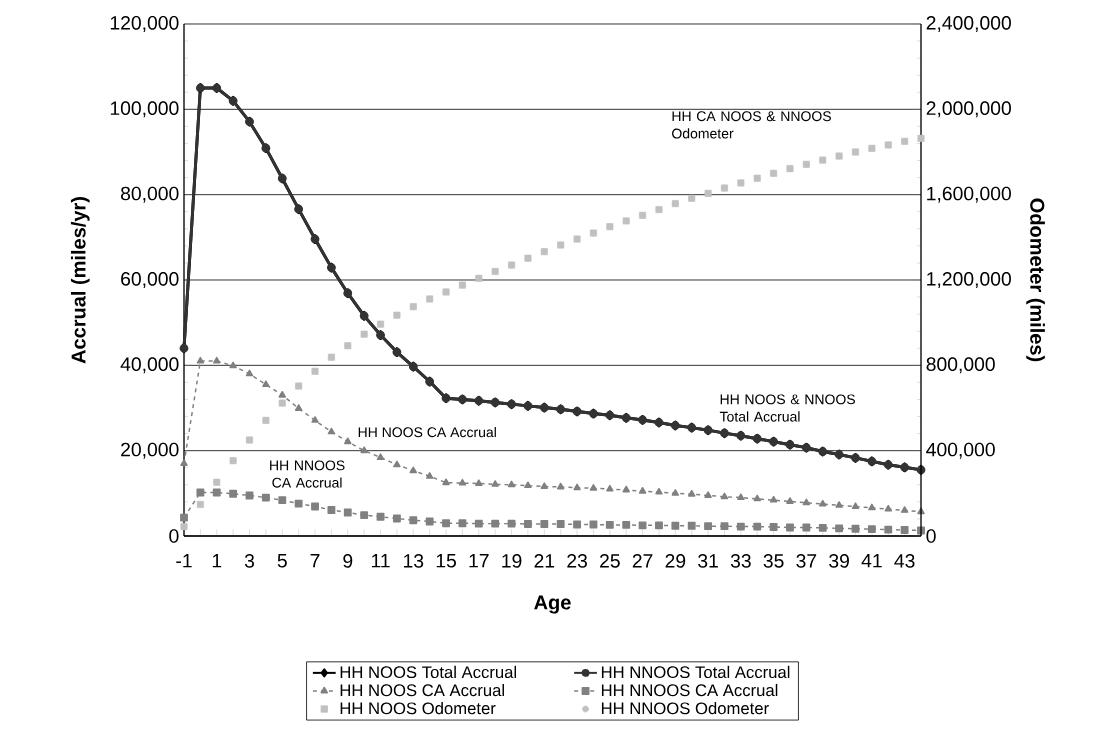  I want to click on y2-tick-label: 400,000, so click(960, 450).